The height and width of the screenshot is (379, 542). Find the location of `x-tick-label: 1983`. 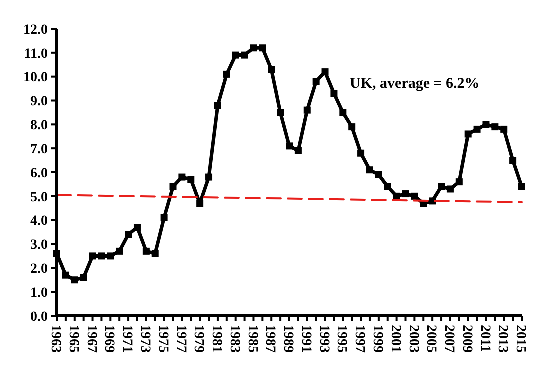

x-tick-label: 1983 is located at coordinates (234, 339).